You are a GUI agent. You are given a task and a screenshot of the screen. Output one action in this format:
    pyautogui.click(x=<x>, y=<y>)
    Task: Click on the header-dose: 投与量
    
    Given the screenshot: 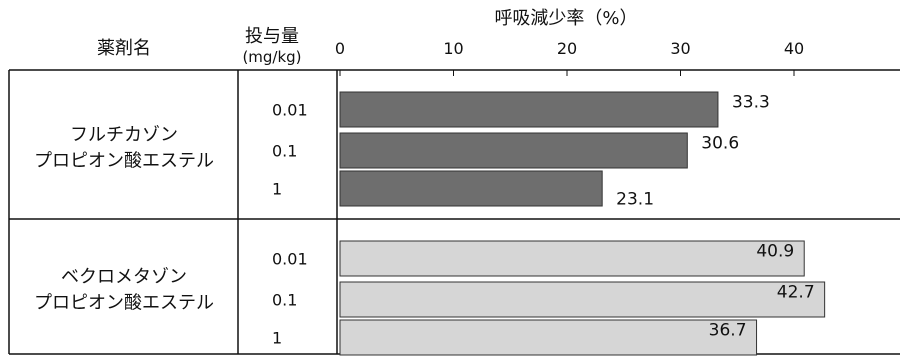 What is the action you would take?
    pyautogui.click(x=272, y=36)
    